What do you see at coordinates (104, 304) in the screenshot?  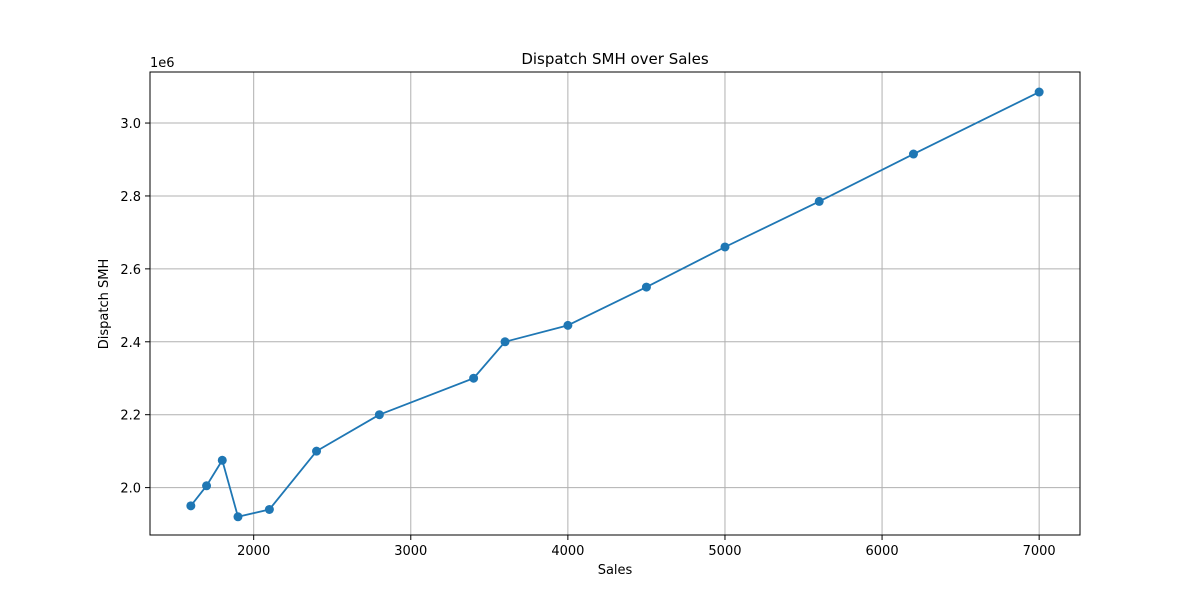 I see `y-axis-label: Dispatch SMH` at bounding box center [104, 304].